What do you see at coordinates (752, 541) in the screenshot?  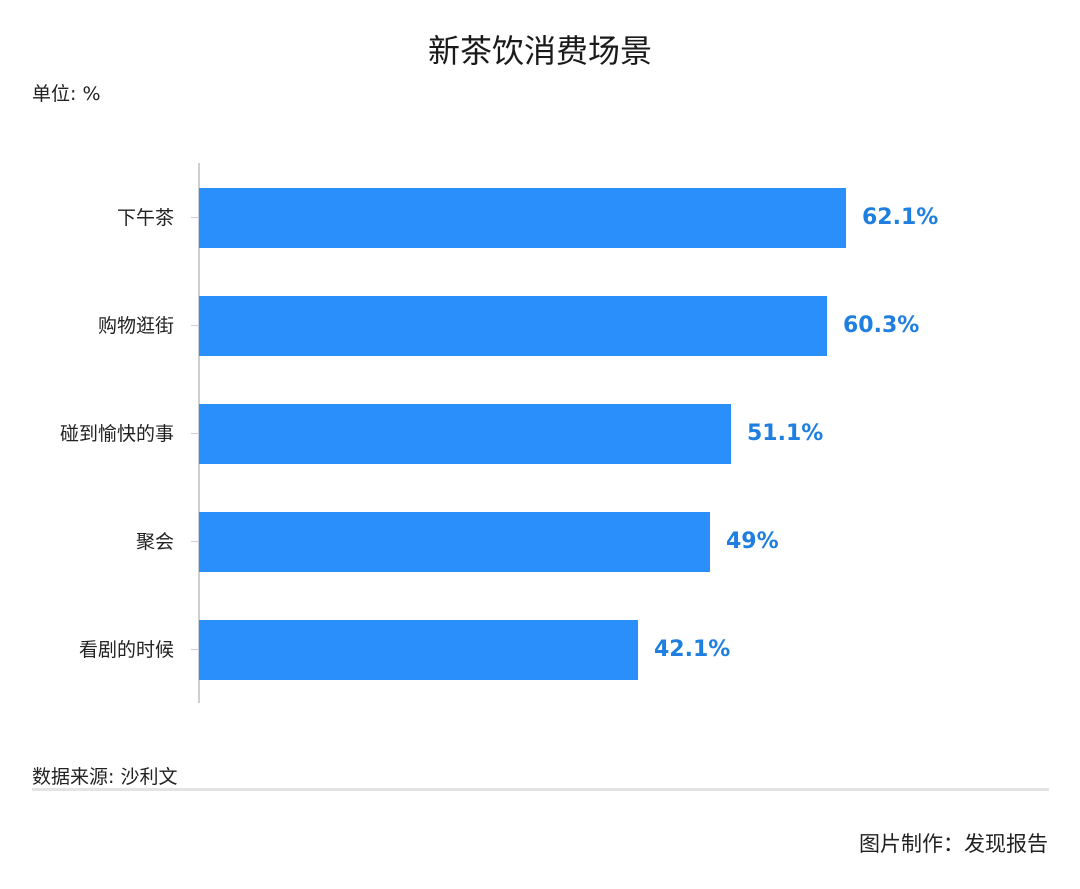 I see `value-label: 49%` at bounding box center [752, 541].